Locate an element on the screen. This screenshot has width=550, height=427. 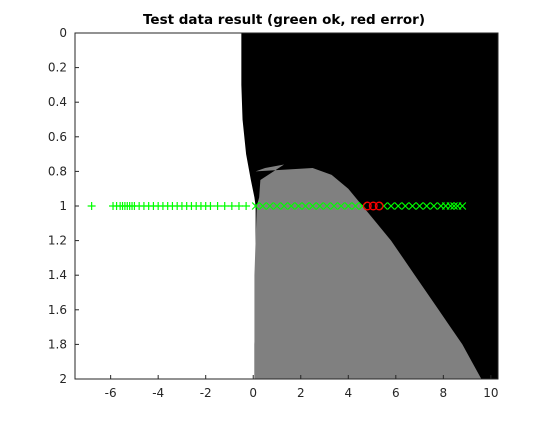
x-tick-label: 2 is located at coordinates (301, 393).